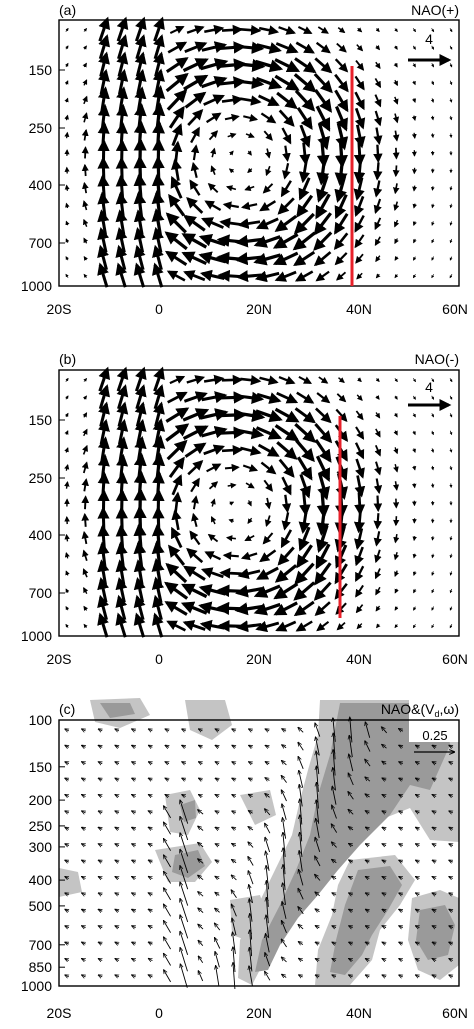 The width and height of the screenshot is (474, 1029). I want to click on y-tick-label: 150, so click(41, 767).